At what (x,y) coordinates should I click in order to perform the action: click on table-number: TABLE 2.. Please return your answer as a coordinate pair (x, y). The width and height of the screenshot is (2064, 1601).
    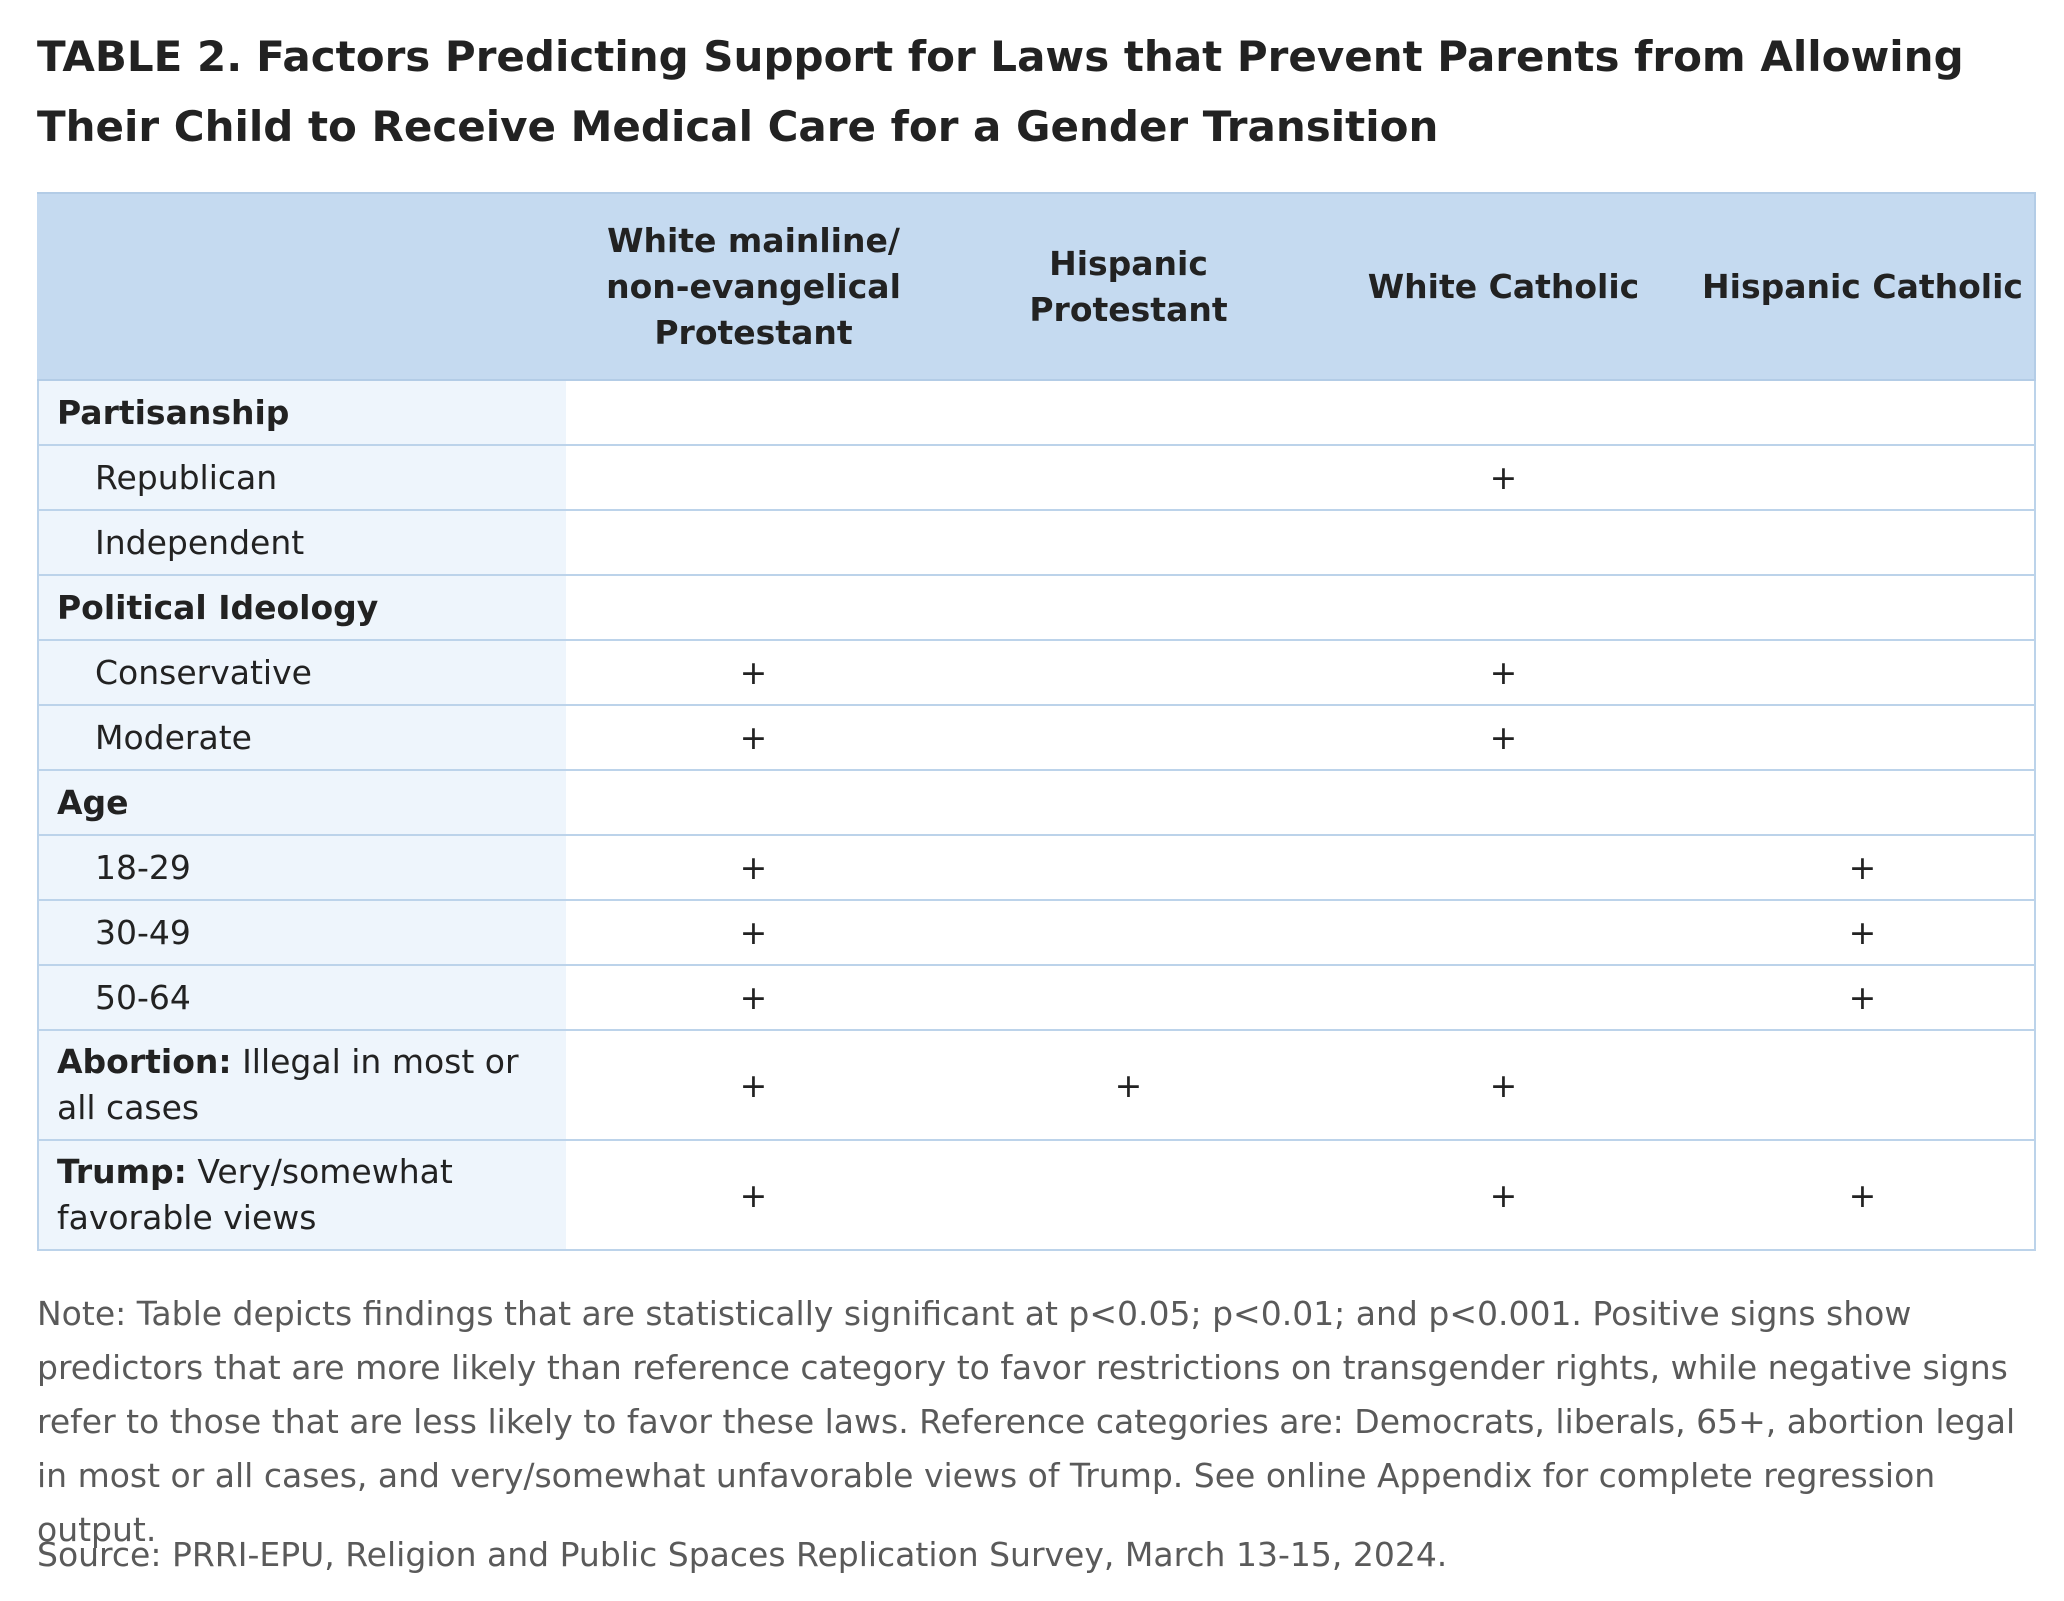
    Looking at the image, I should click on (140, 56).